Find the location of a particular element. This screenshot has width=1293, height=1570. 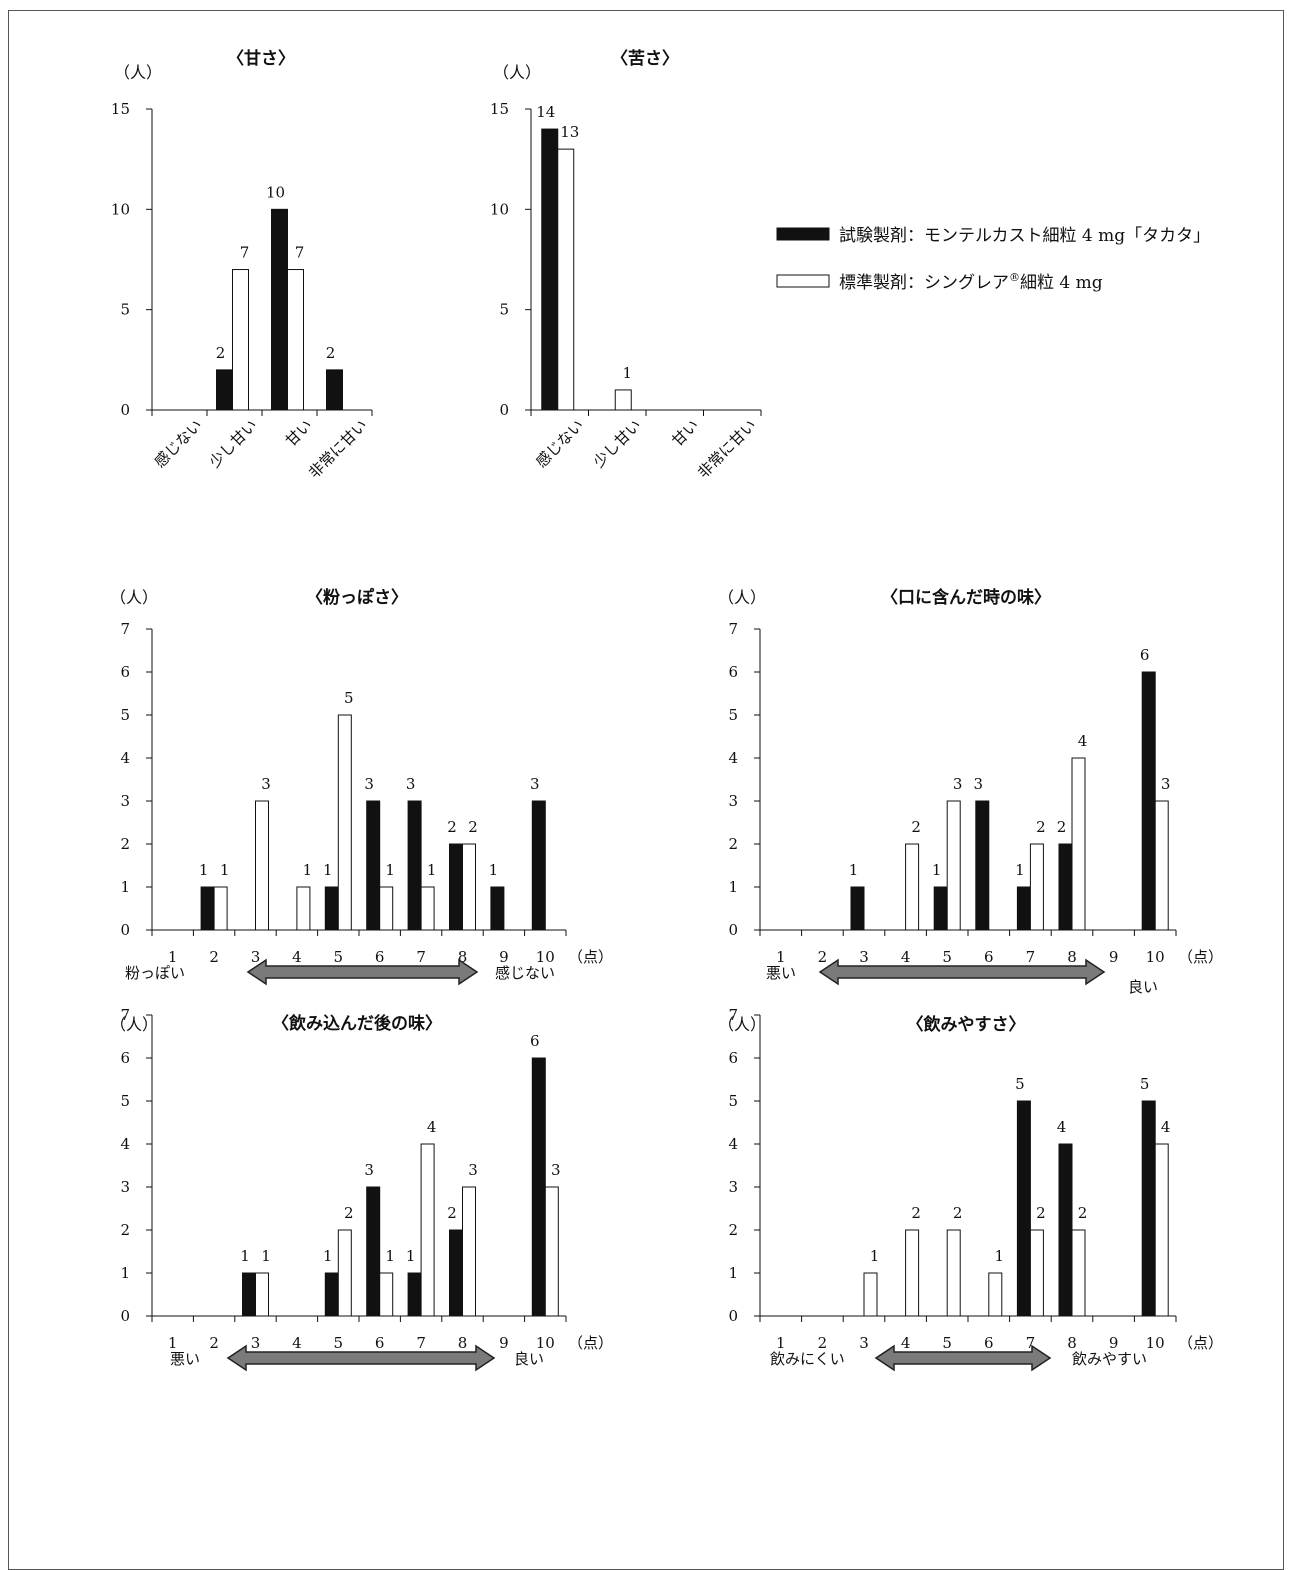

bar-value-label: 13 is located at coordinates (569, 132).